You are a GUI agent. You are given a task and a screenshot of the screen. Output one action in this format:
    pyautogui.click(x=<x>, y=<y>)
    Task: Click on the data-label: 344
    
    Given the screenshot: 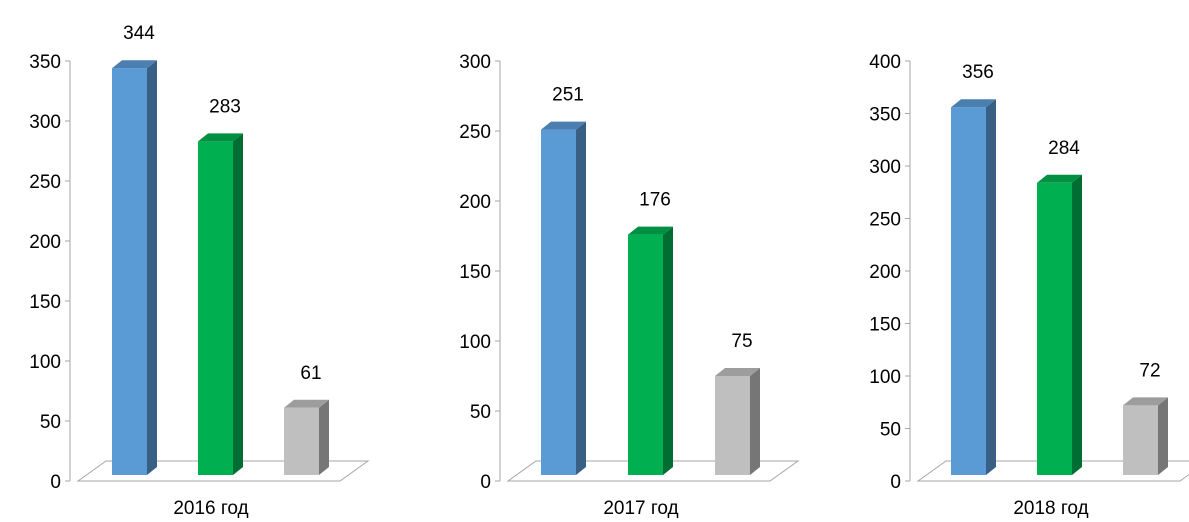 What is the action you would take?
    pyautogui.click(x=139, y=33)
    